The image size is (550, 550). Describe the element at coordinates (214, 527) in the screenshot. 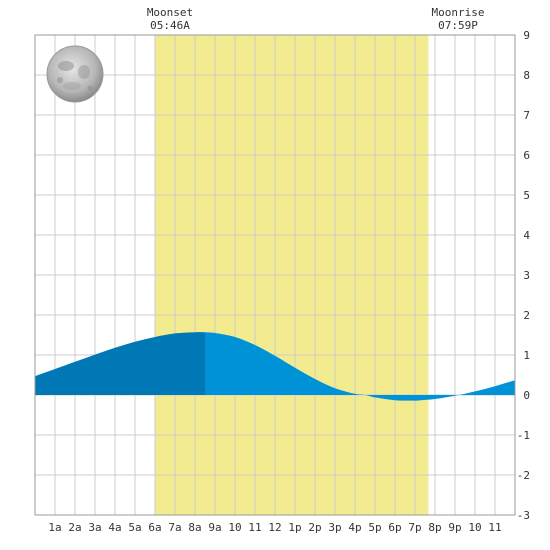

I see `x-tick-label: 9a` at that location.